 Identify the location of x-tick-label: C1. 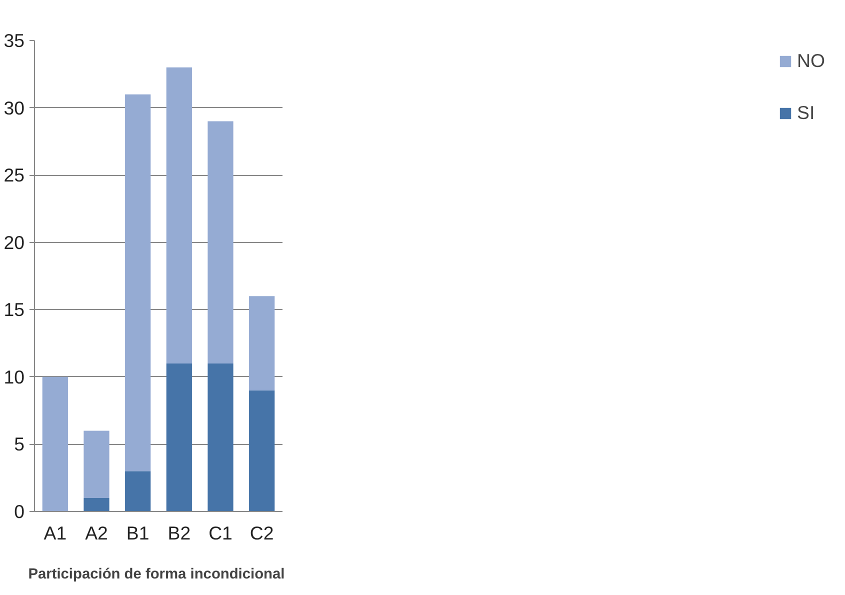
(220, 533).